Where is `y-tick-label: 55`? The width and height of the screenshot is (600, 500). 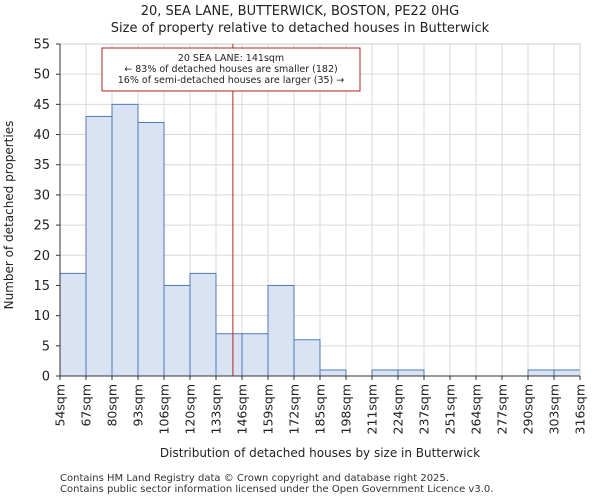
y-tick-label: 55 is located at coordinates (41, 45).